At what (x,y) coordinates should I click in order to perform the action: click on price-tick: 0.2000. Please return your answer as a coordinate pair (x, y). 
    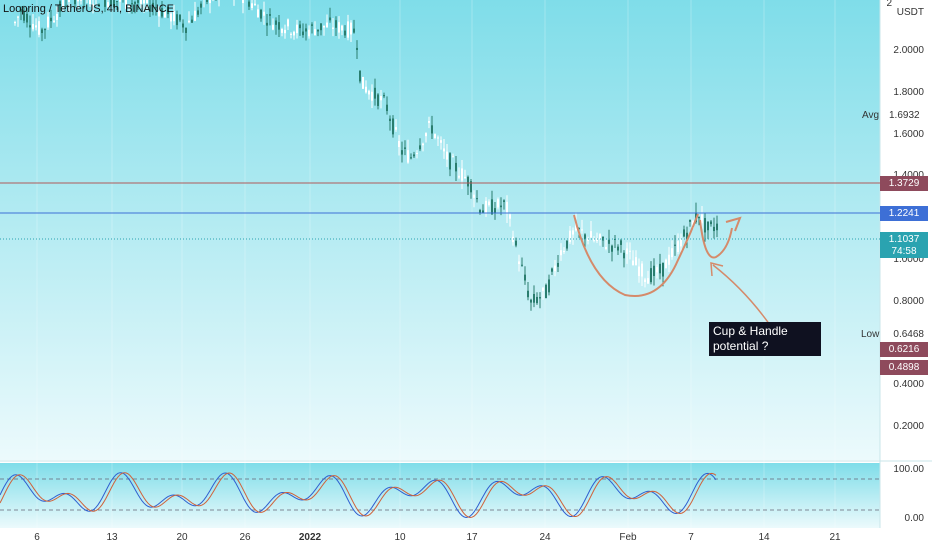
    Looking at the image, I should click on (908, 426).